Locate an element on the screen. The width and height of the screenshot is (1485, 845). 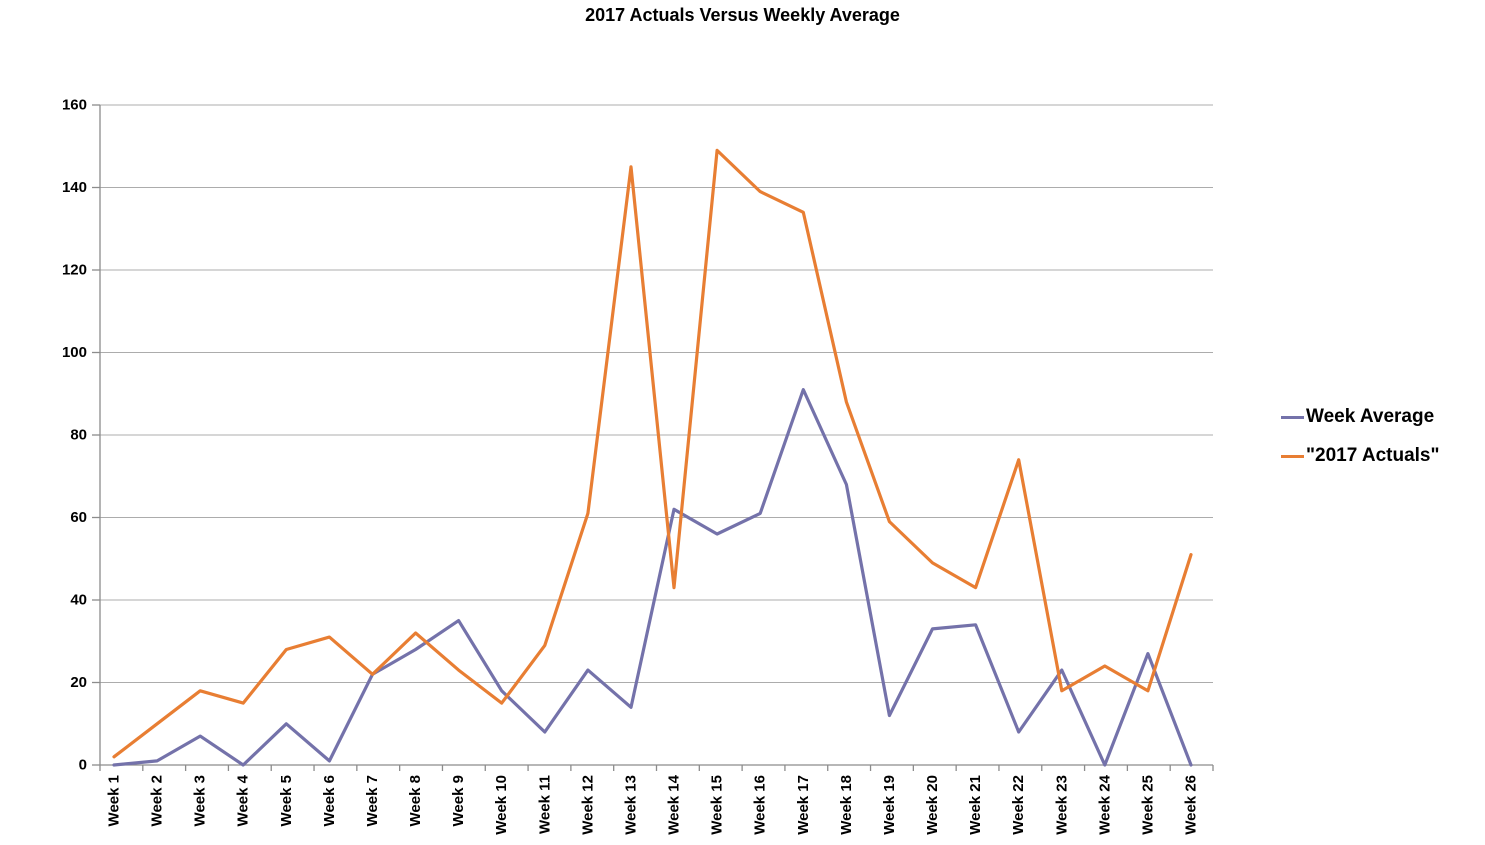
x-tick-label: Week 17 is located at coordinates (803, 805).